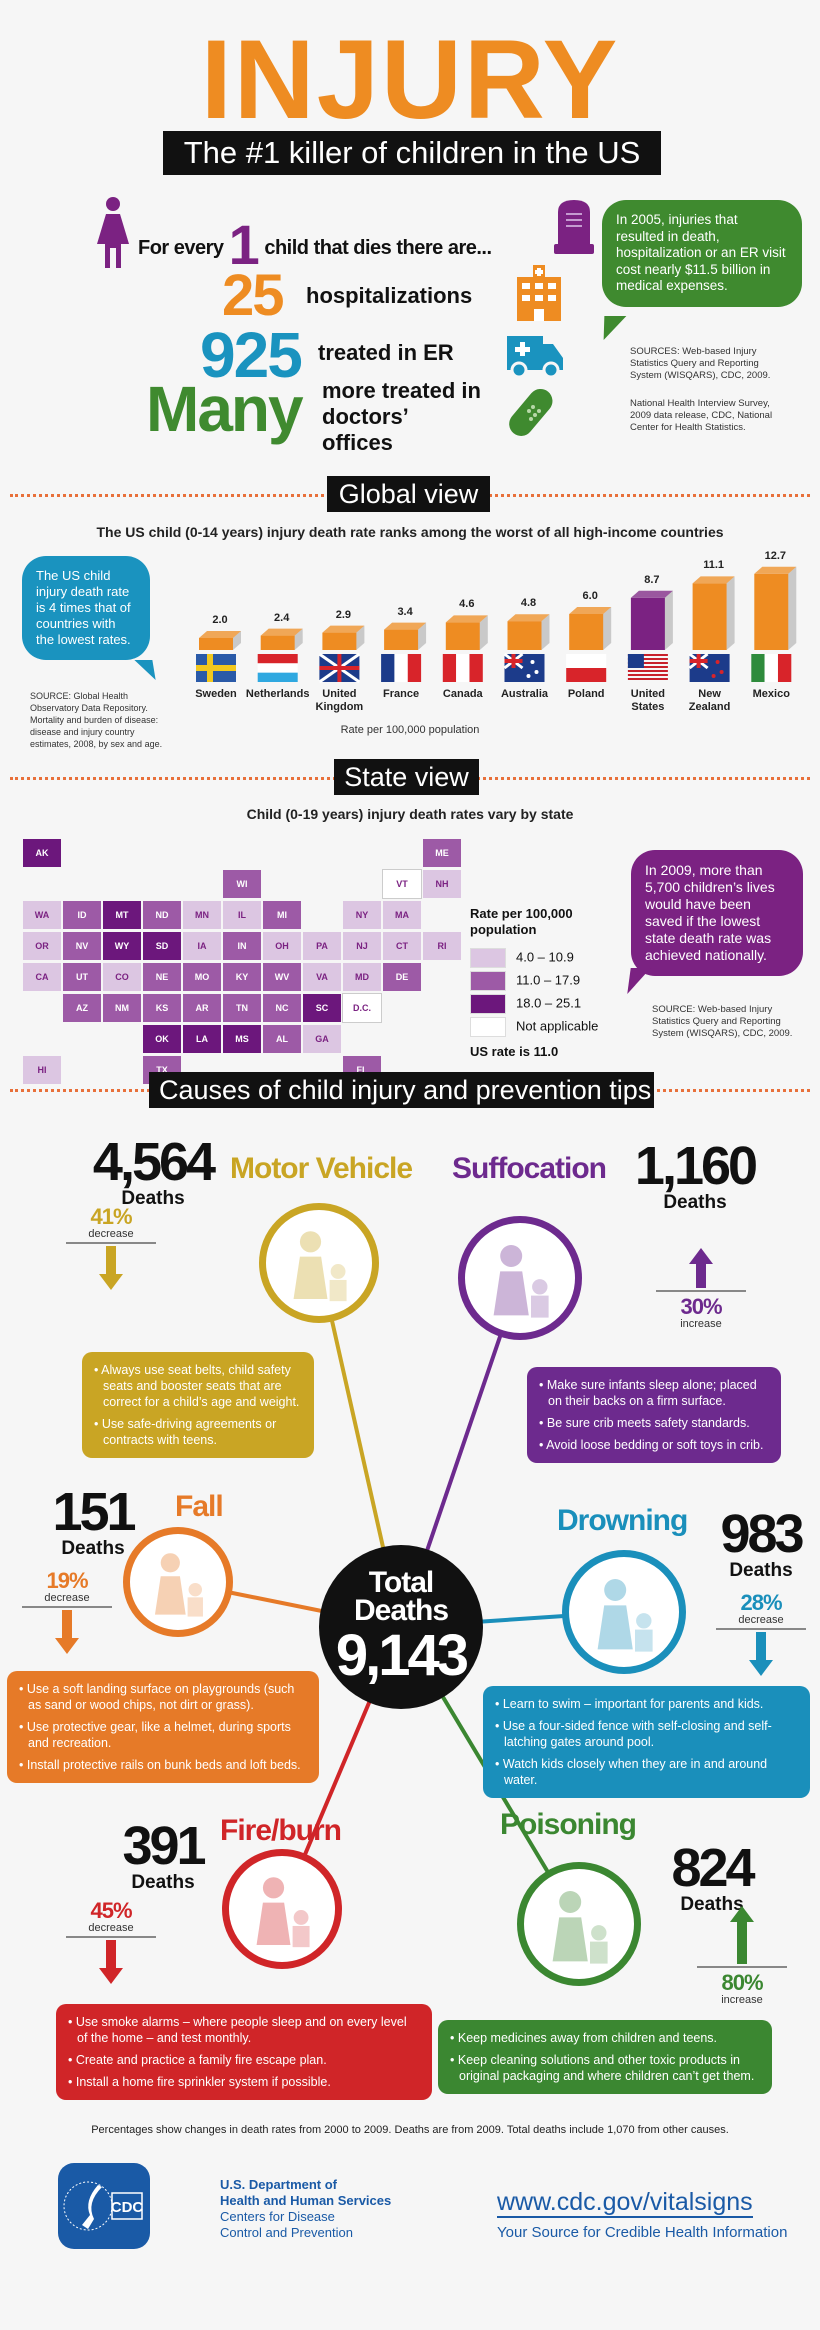  Describe the element at coordinates (625, 2203) in the screenshot. I see `vitalsigns-link: www.cdc.gov/vitalsigns` at that location.